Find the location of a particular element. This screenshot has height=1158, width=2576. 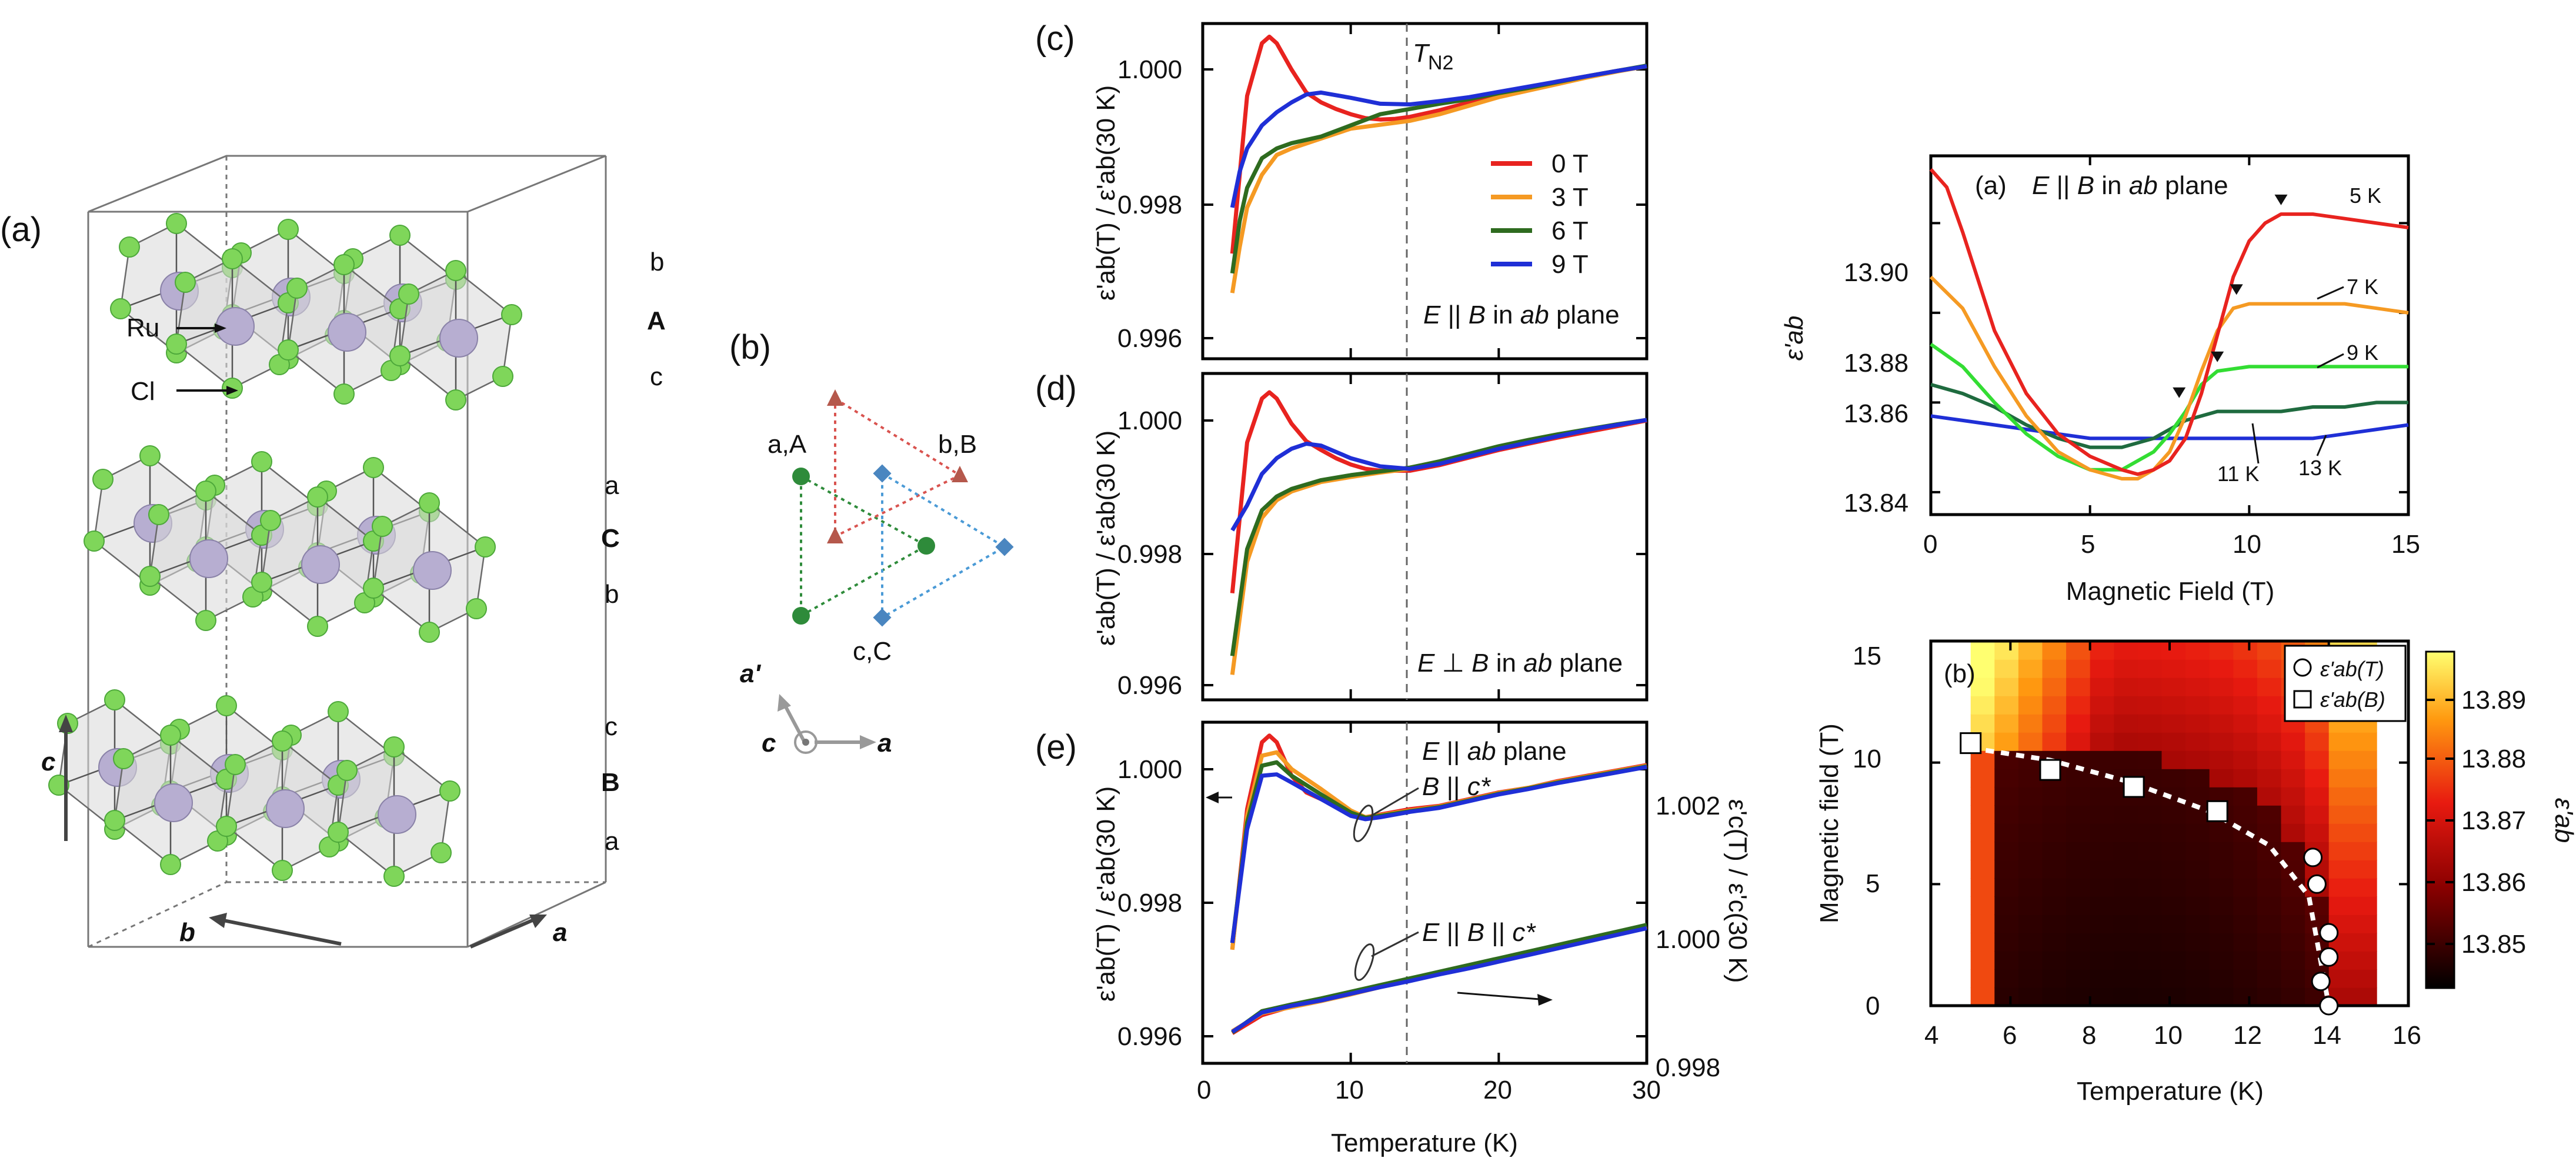

layer2-mid: C is located at coordinates (610, 538).